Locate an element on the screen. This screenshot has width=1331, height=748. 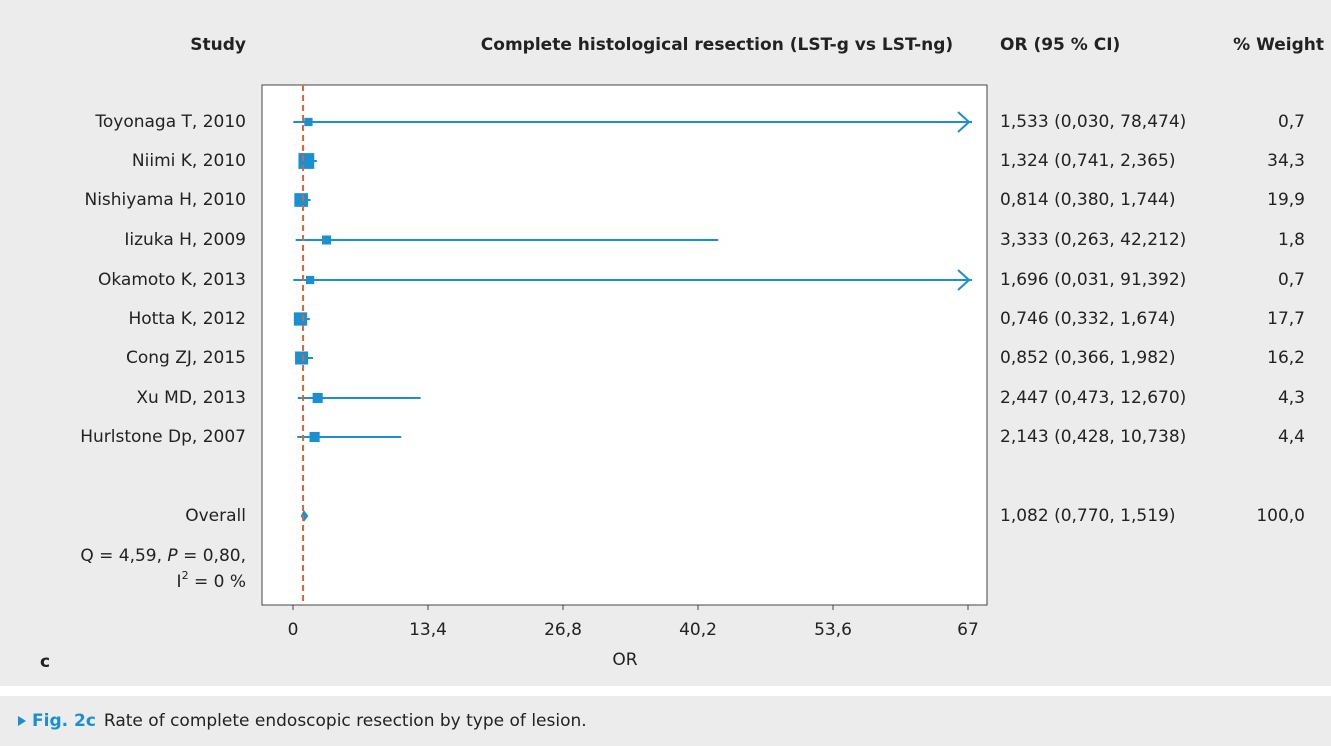
study-label: Niimi K, 2010 is located at coordinates (189, 161).